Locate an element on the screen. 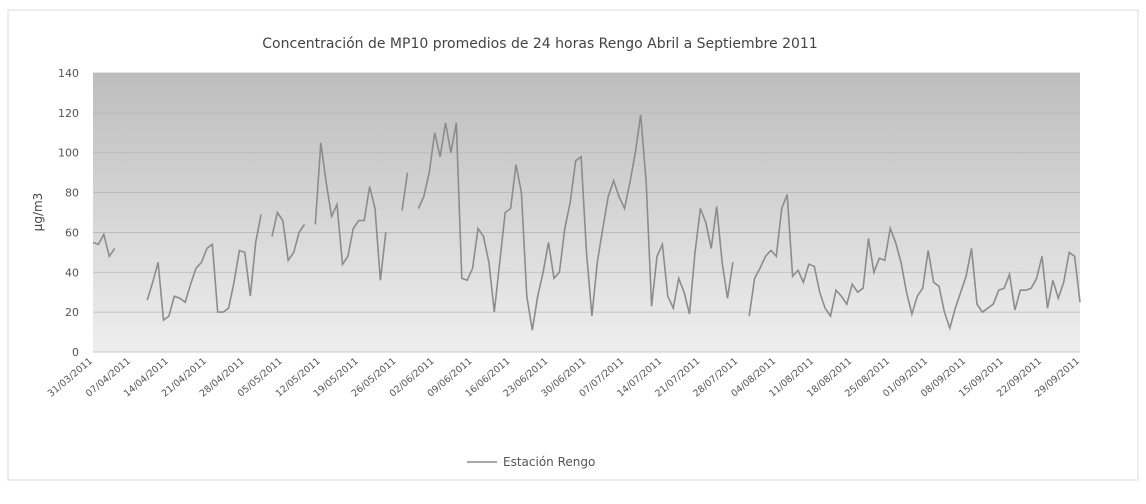 The height and width of the screenshot is (504, 1146). y-axis-label: µg/m3 is located at coordinates (38, 212).